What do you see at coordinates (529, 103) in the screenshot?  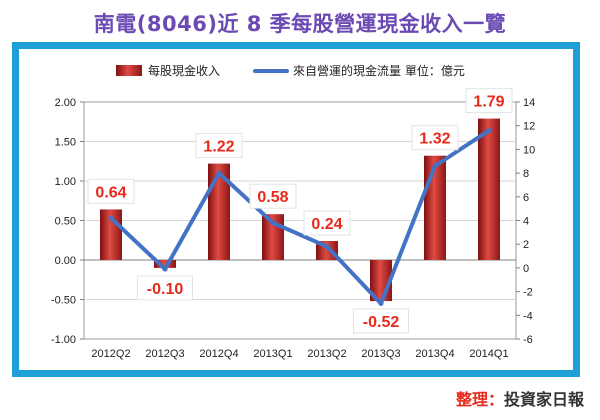 I see `right-tick-label: 14` at bounding box center [529, 103].